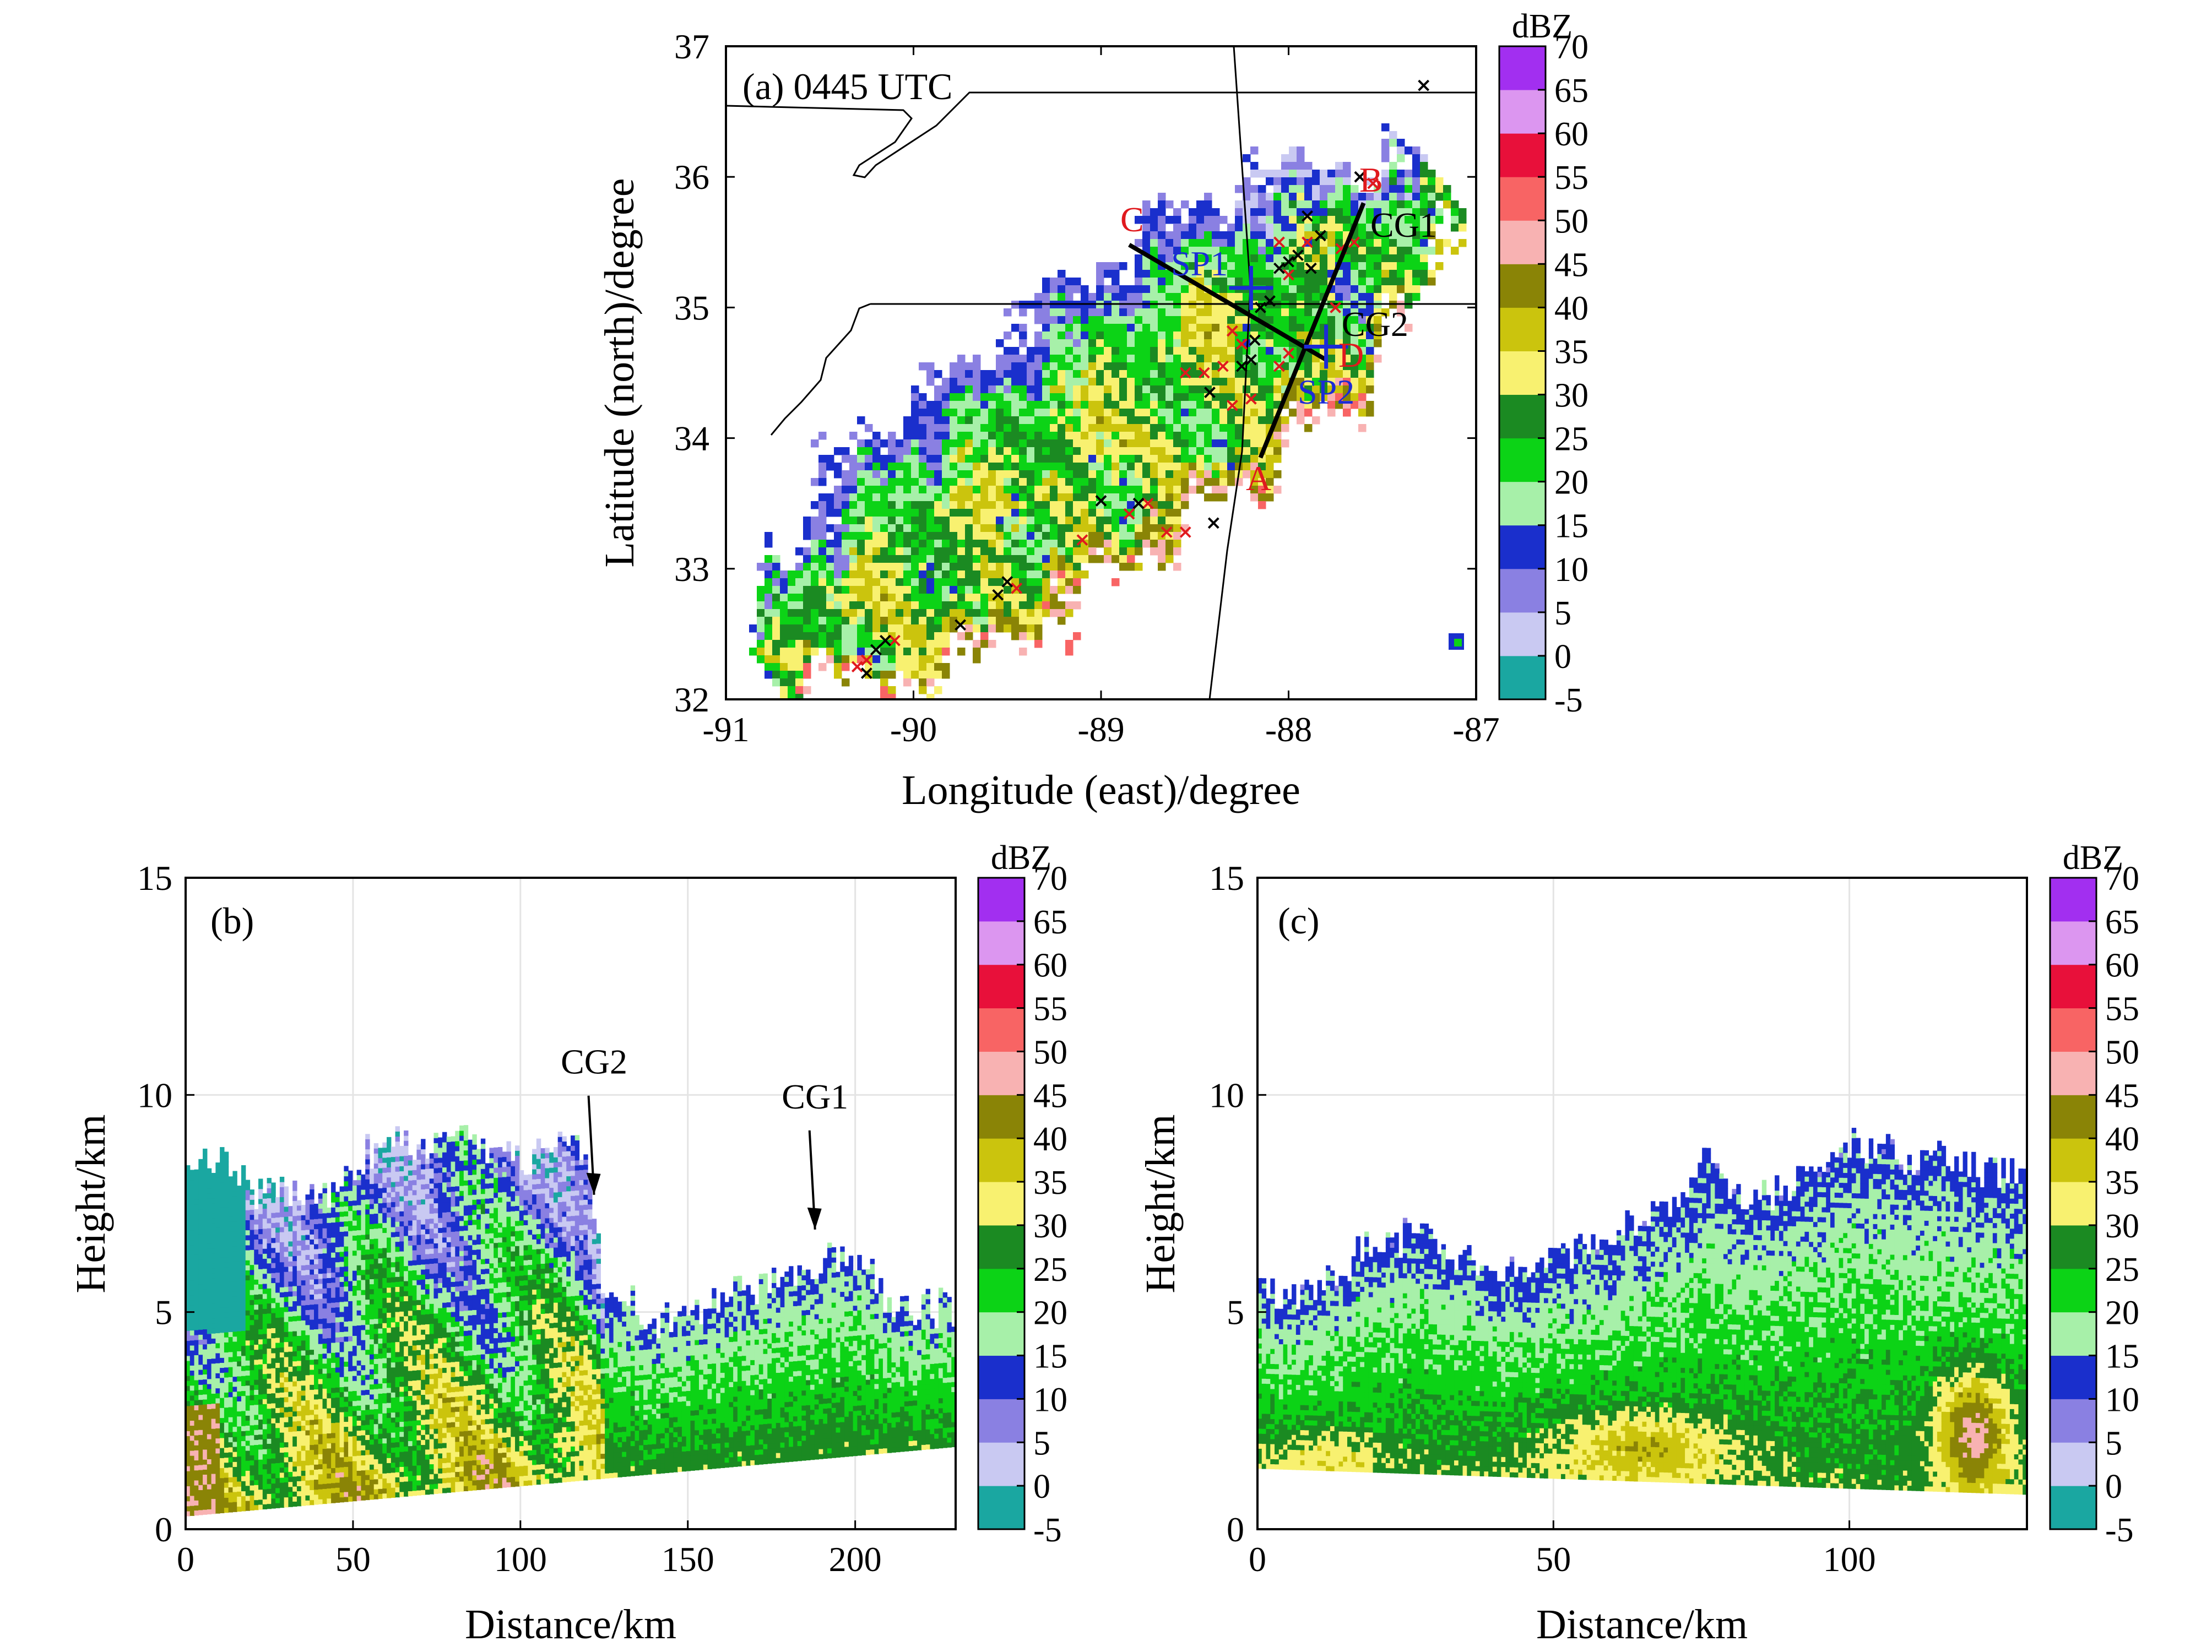 The height and width of the screenshot is (1652, 2212). What do you see at coordinates (847, 86) in the screenshot?
I see `panel-a-label: (a) 0445 UTC` at bounding box center [847, 86].